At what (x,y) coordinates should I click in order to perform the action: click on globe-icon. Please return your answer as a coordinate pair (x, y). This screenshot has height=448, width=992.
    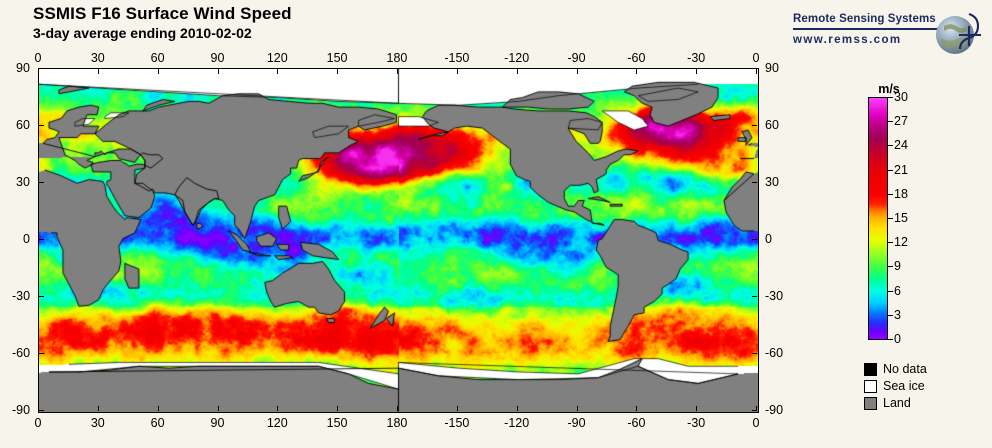
    Looking at the image, I should click on (958, 33).